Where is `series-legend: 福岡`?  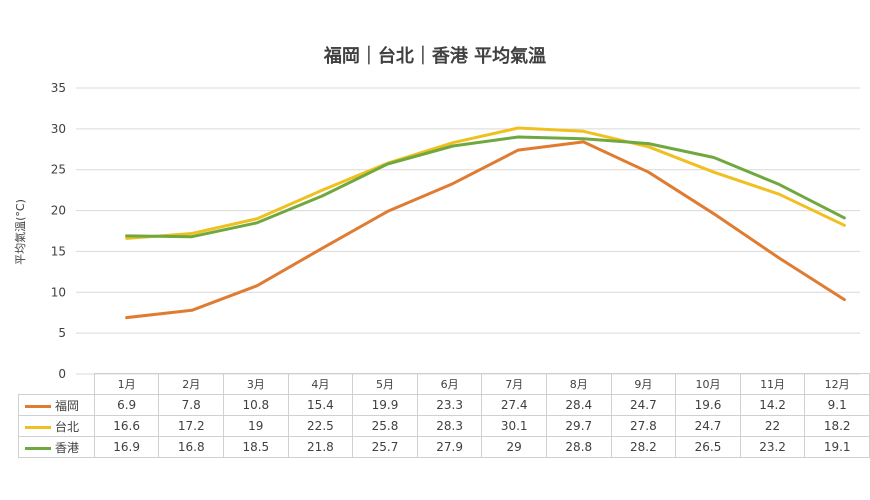 series-legend: 福岡 is located at coordinates (56, 405).